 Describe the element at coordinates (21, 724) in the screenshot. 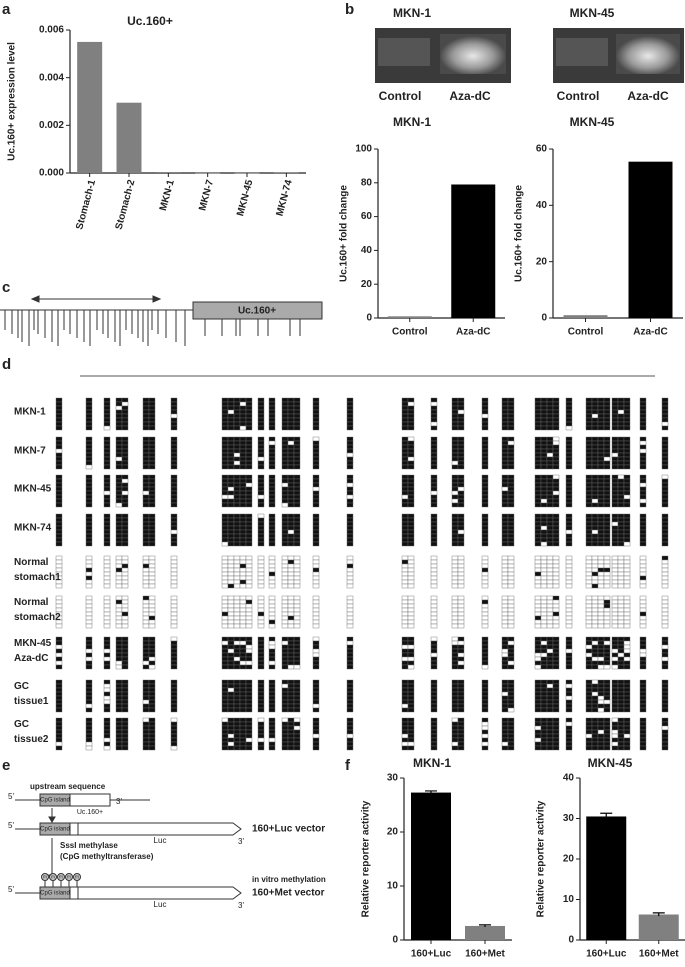

I see `sample-label: GC` at that location.